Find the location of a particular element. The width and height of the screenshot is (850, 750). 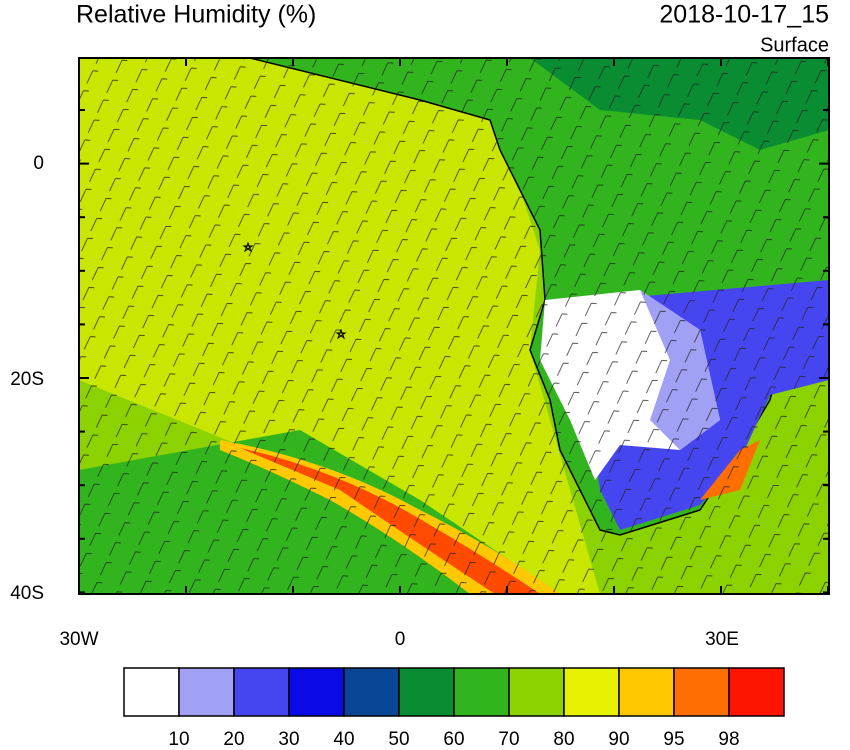

colorbar: 10 20 30 40 50 60 70 80 90 95 98 is located at coordinates (454, 708).